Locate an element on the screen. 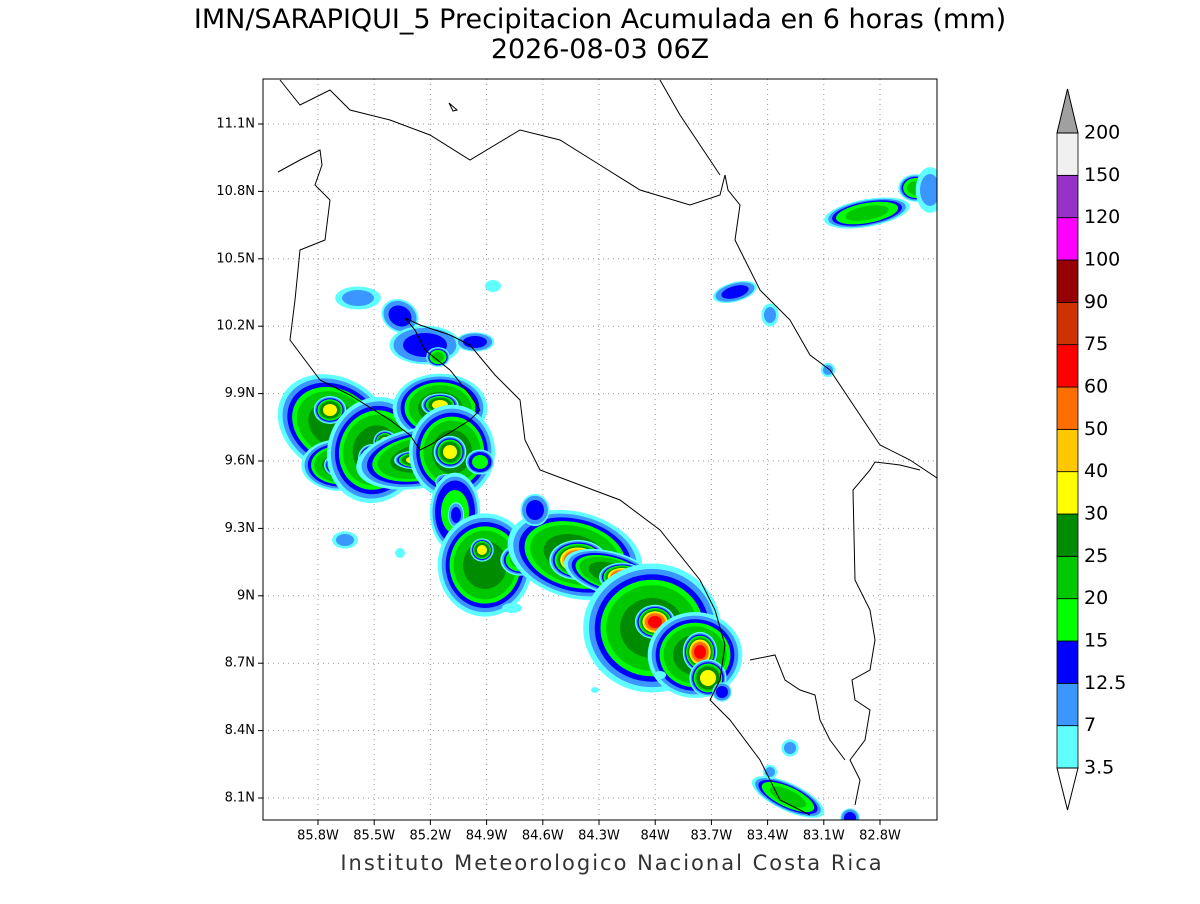  y-tick-label: 9.6N is located at coordinates (240, 461).